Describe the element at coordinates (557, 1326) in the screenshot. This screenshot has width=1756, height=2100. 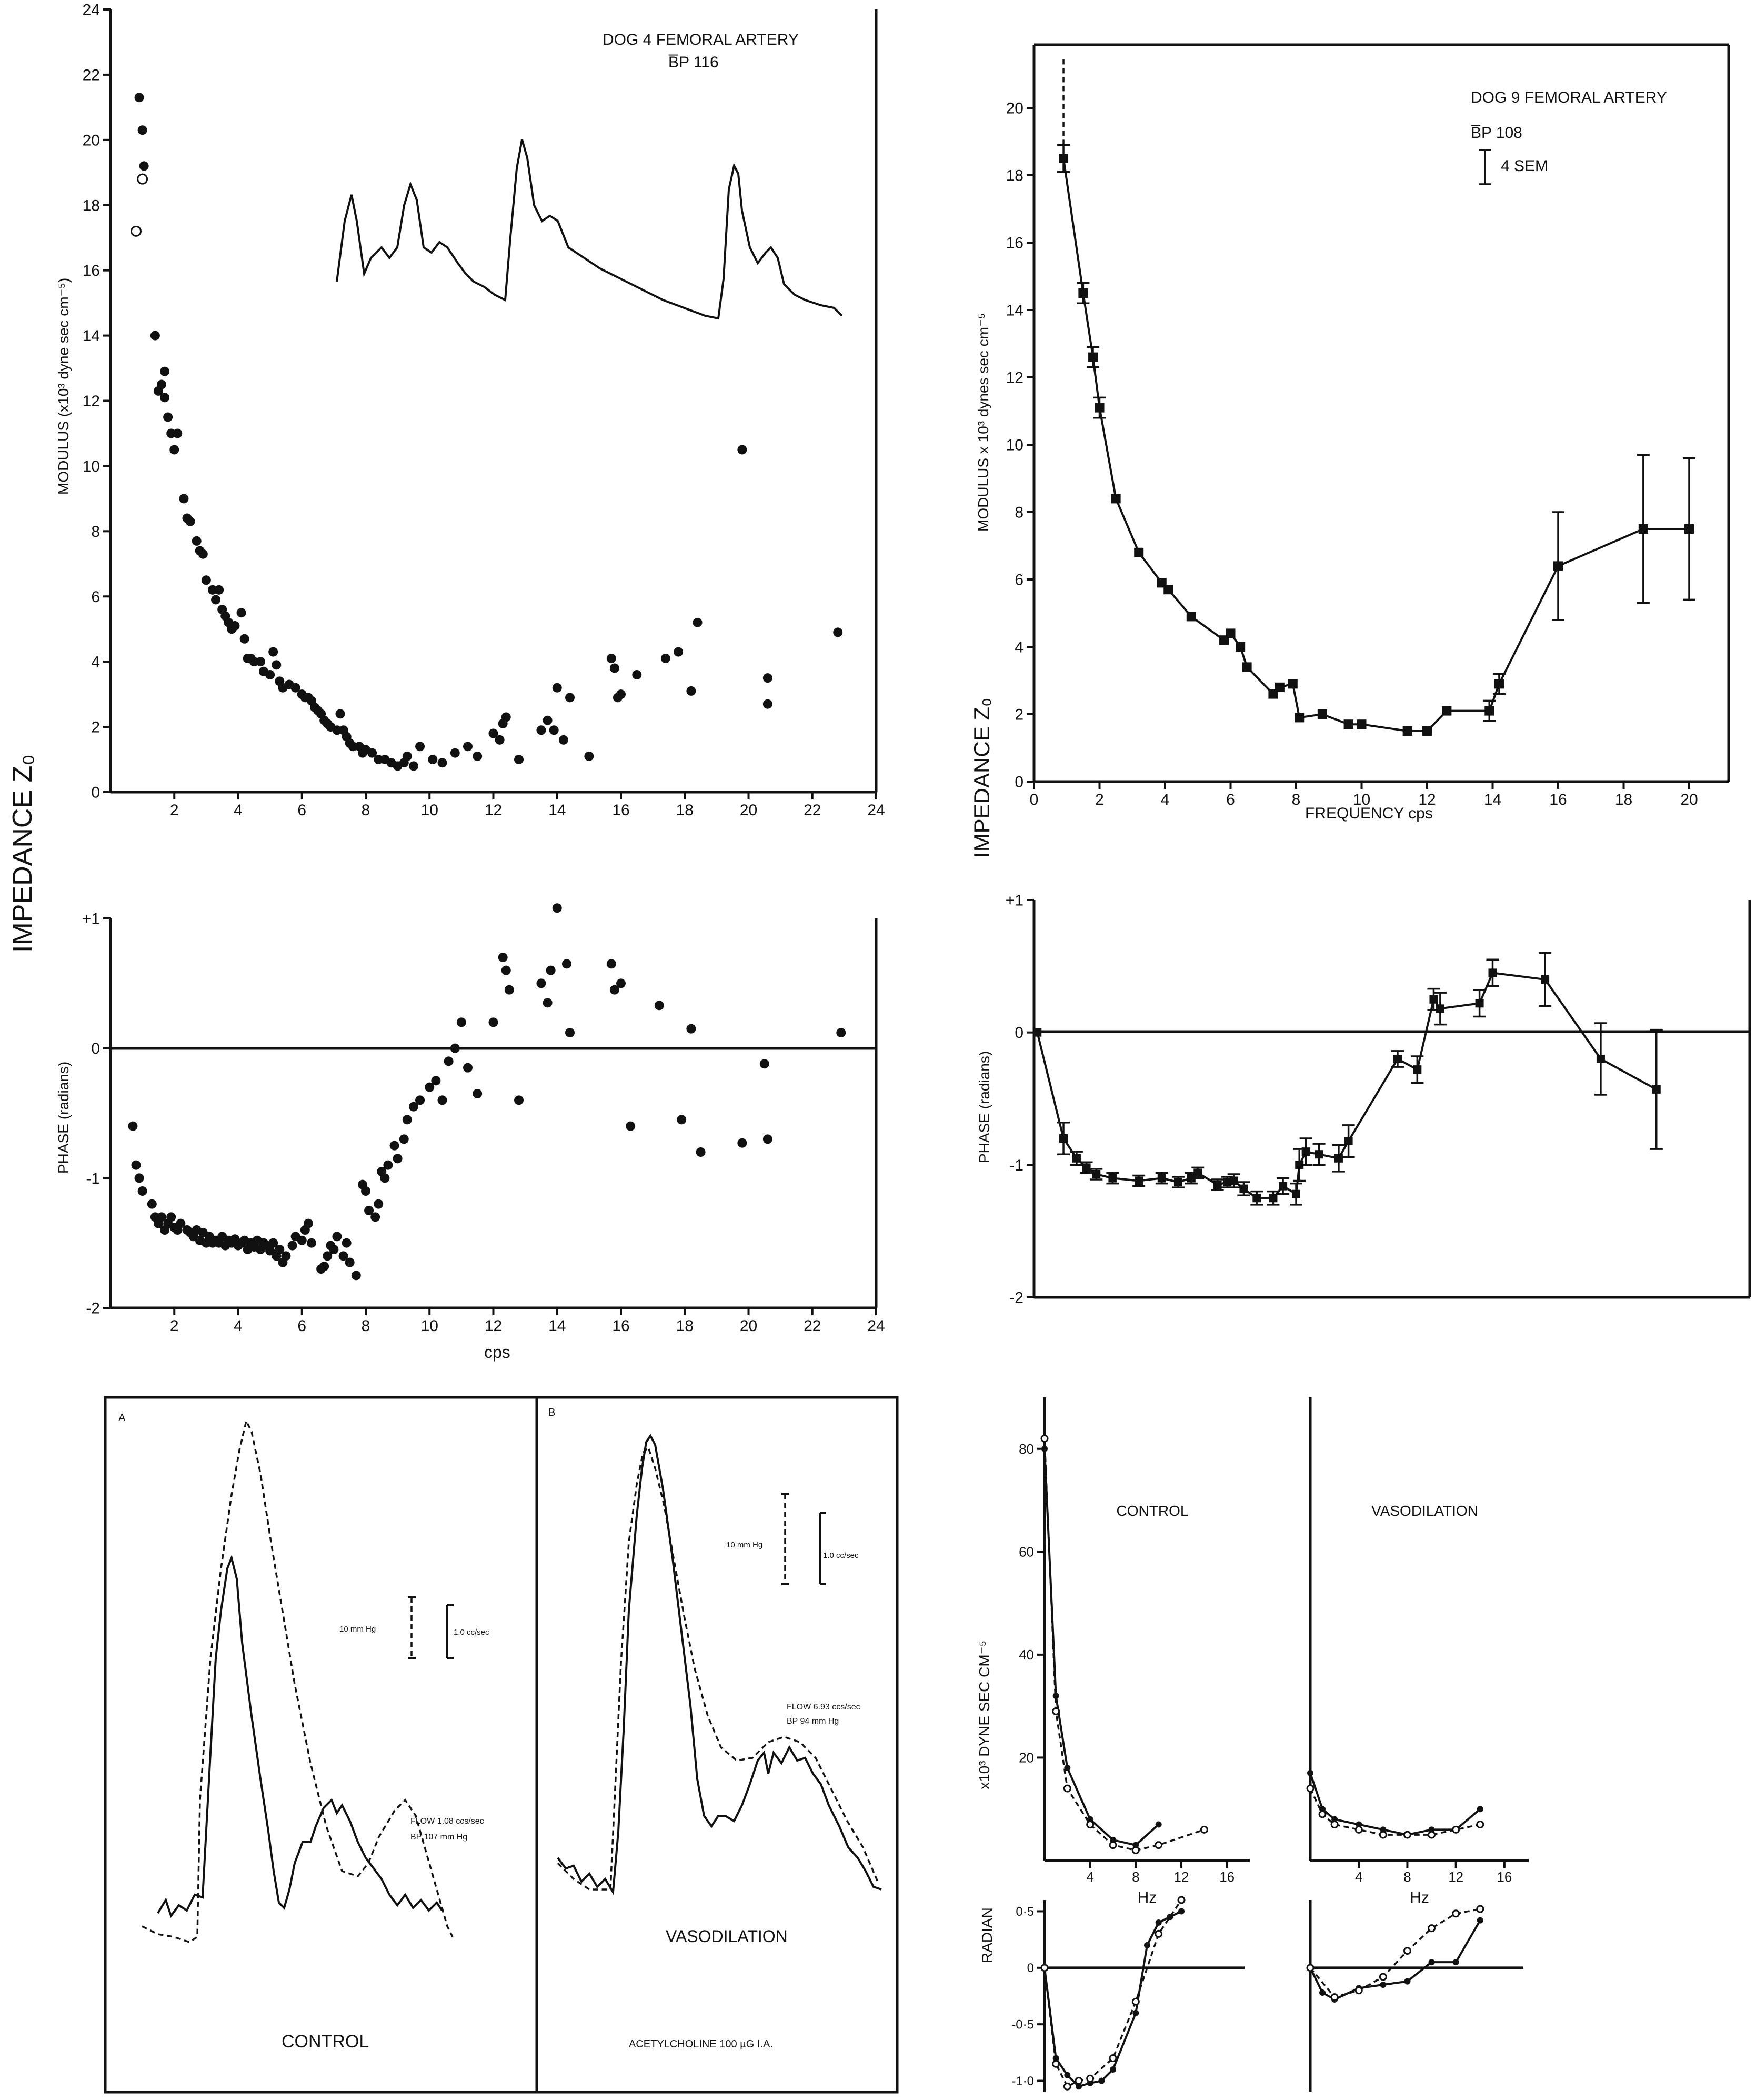
I see `dog4-phase-xtick-label: 14` at that location.